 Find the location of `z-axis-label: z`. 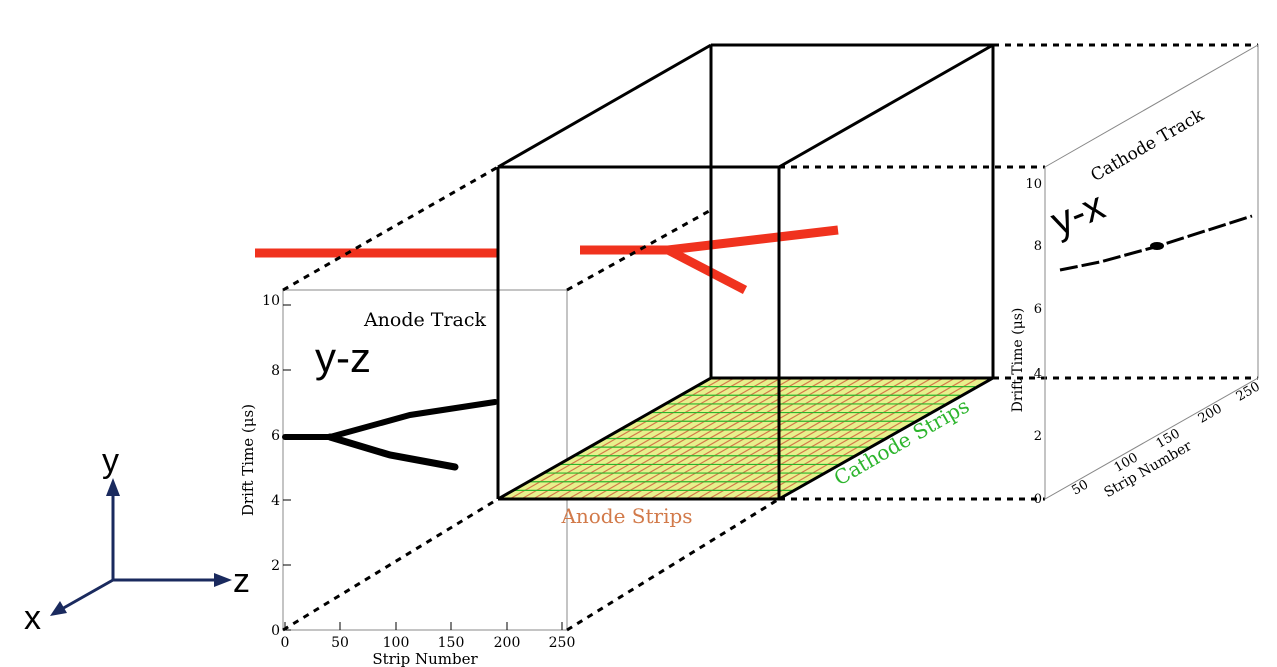

z-axis-label: z is located at coordinates (241, 581).